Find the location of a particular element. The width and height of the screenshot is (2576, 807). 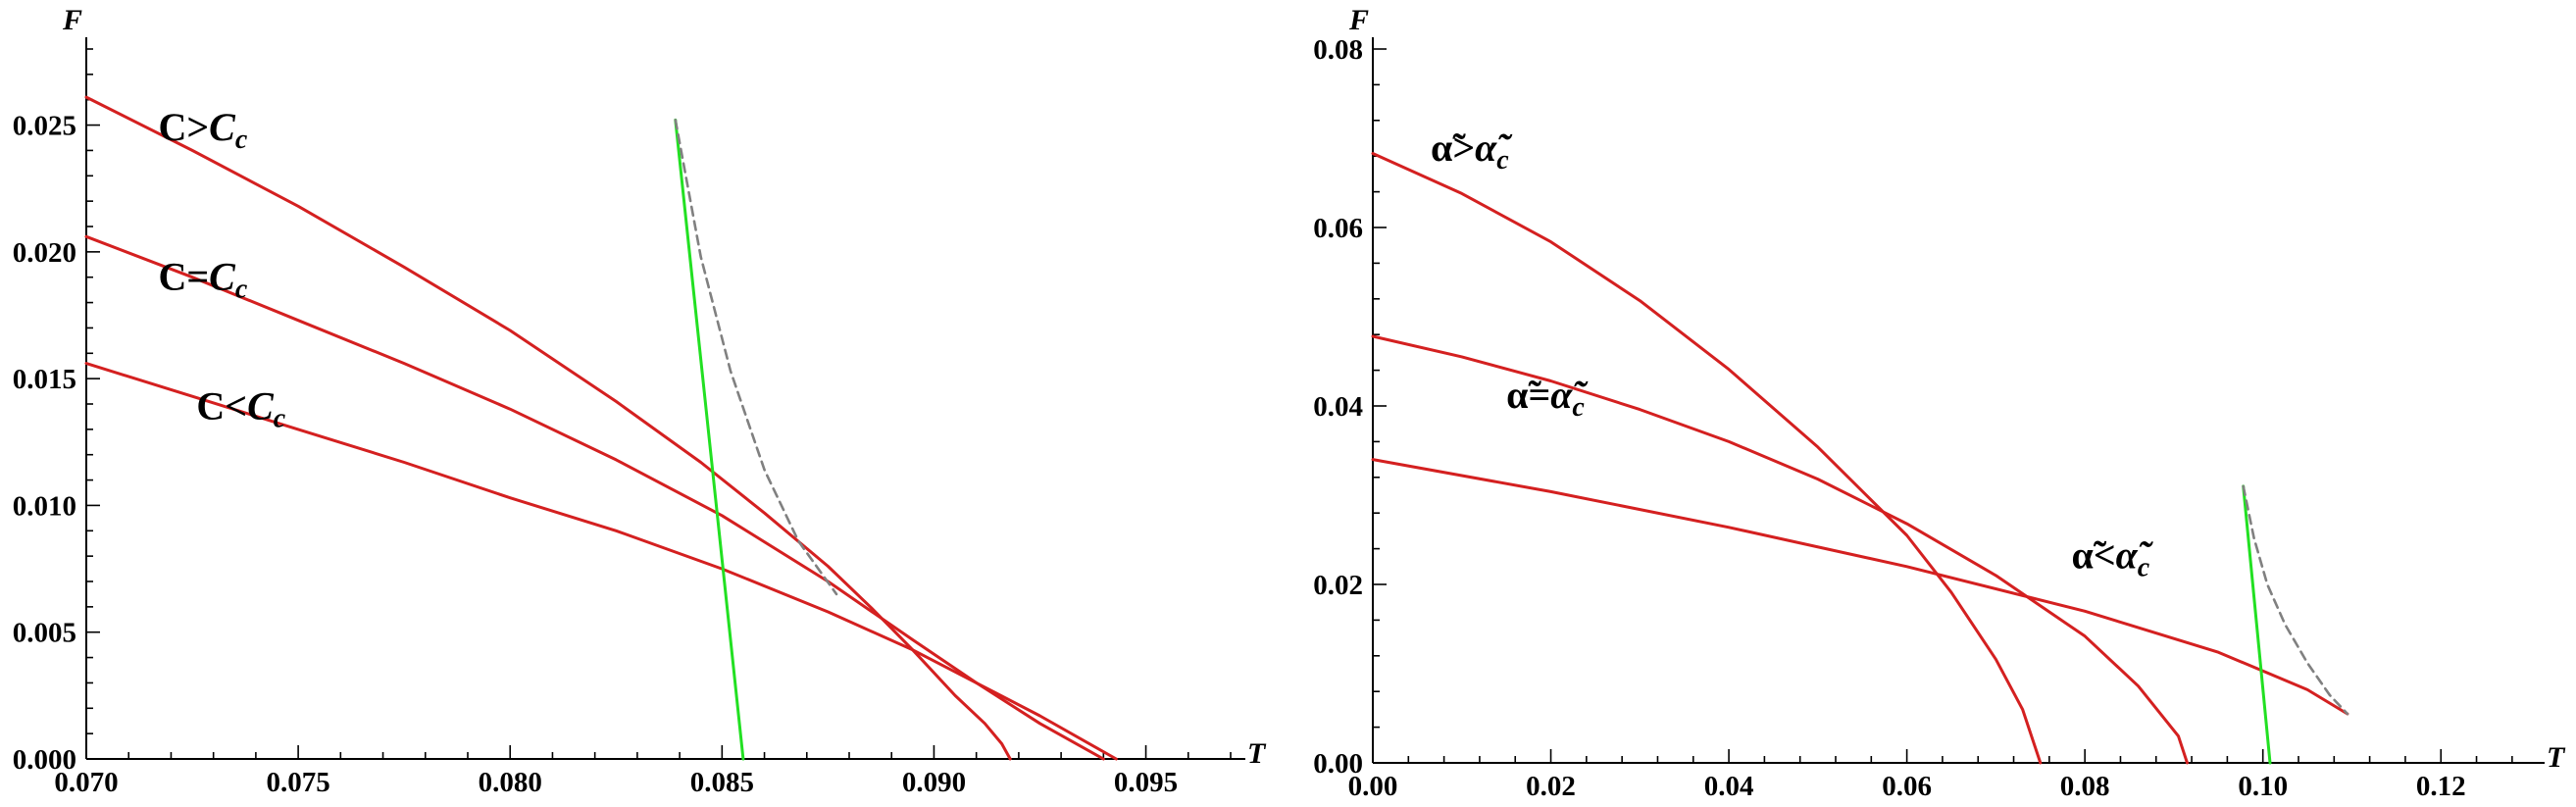

x-tick-label: 0.00 is located at coordinates (1373, 786).